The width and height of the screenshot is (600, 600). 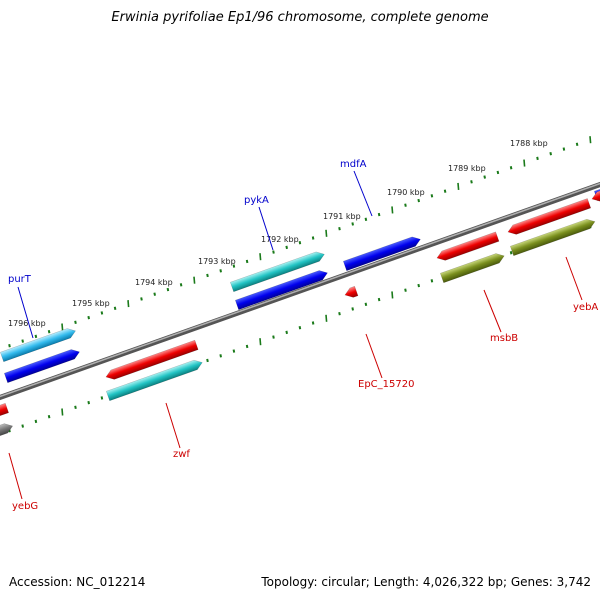 What do you see at coordinates (20, 279) in the screenshot?
I see `gene-label-purt: purT` at bounding box center [20, 279].